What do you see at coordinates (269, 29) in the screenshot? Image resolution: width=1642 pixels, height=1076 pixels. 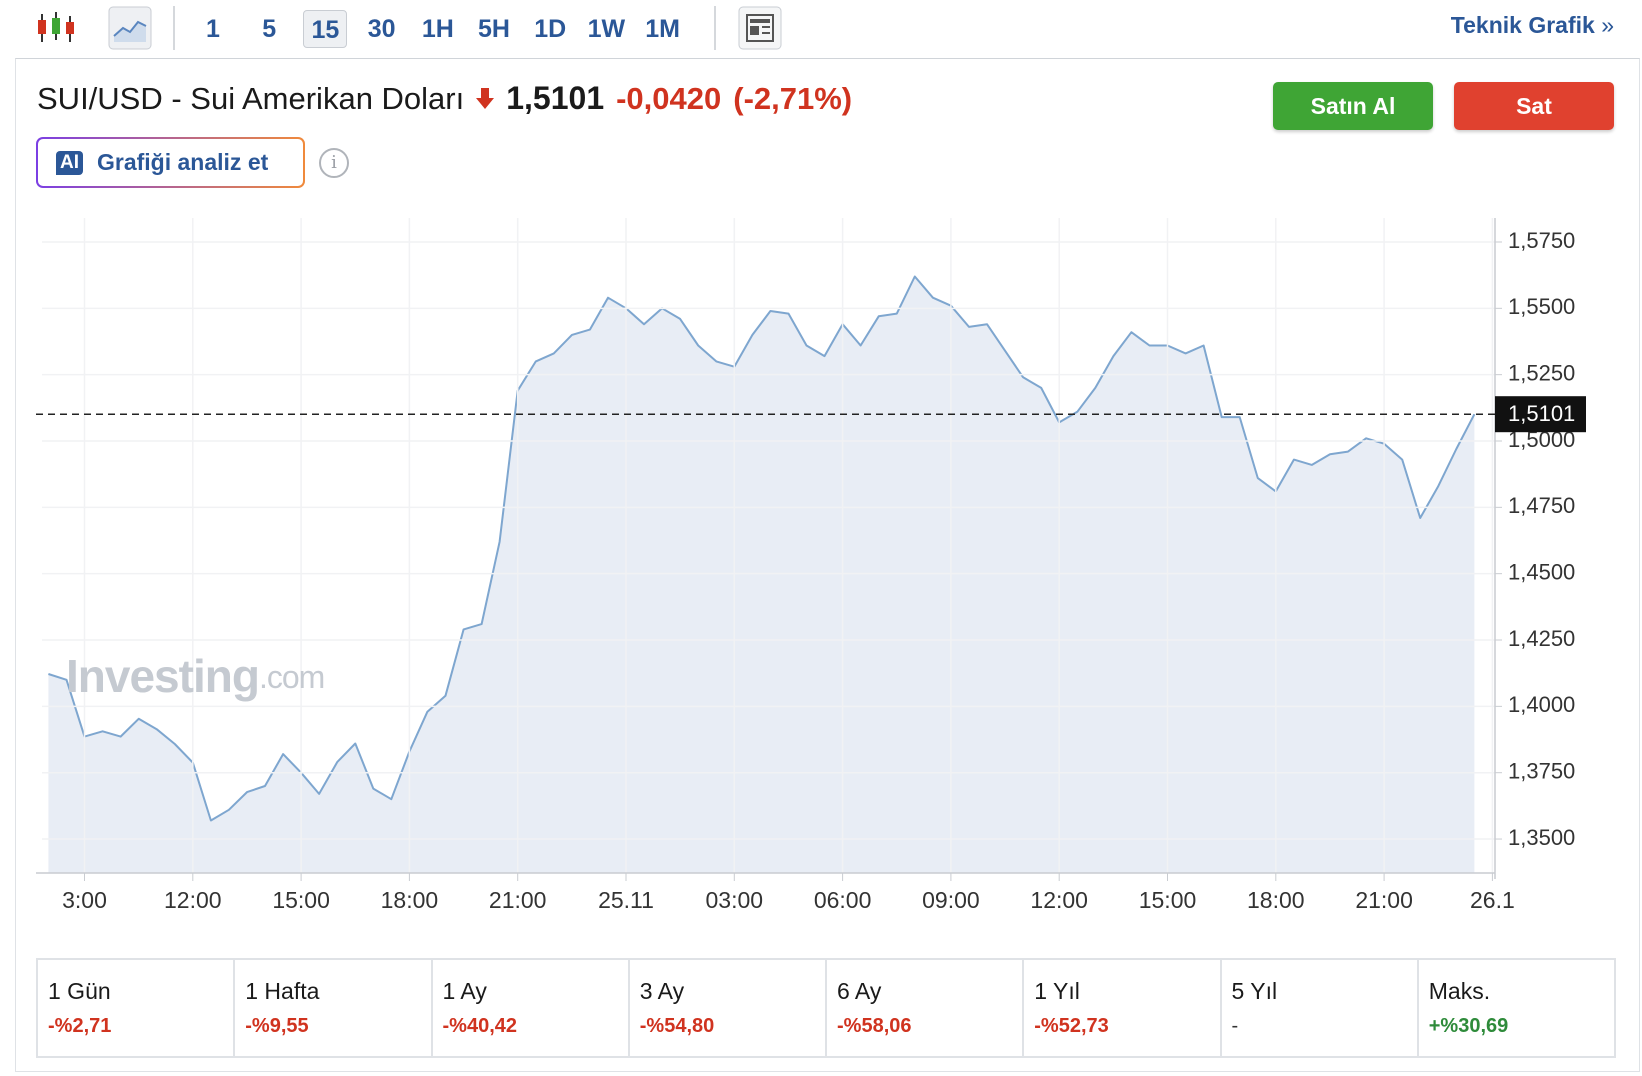 I see `interval-button: 5` at bounding box center [269, 29].